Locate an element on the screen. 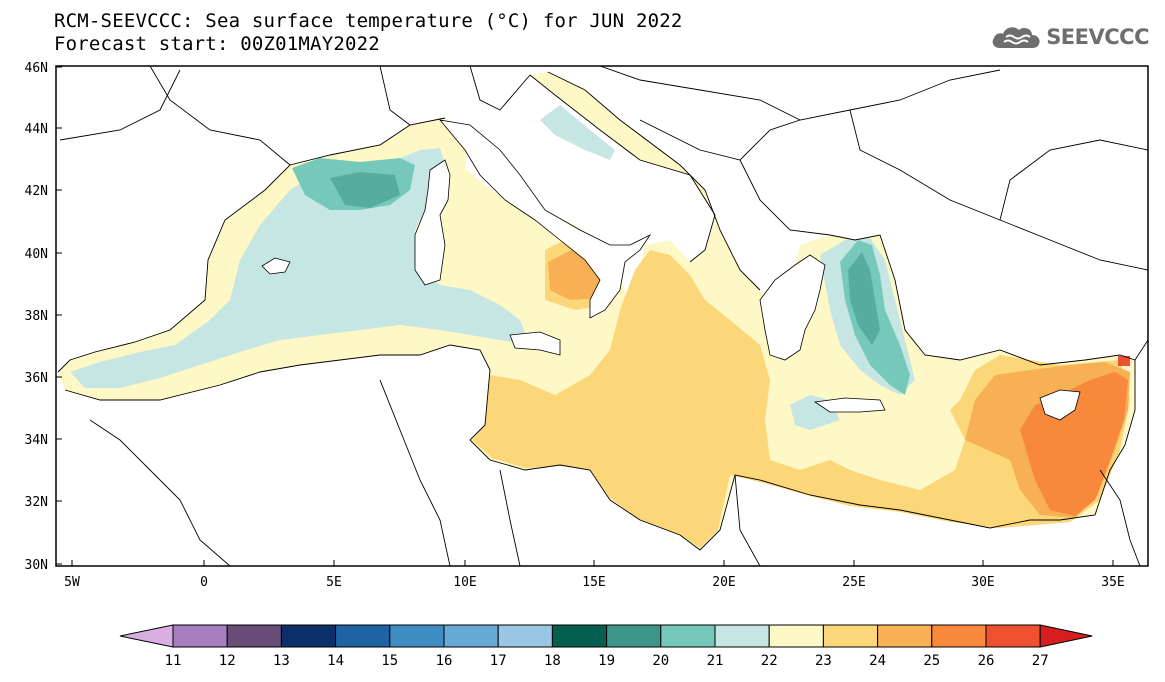 This screenshot has width=1165, height=682. colorbar-label-23: 23 is located at coordinates (823, 661).